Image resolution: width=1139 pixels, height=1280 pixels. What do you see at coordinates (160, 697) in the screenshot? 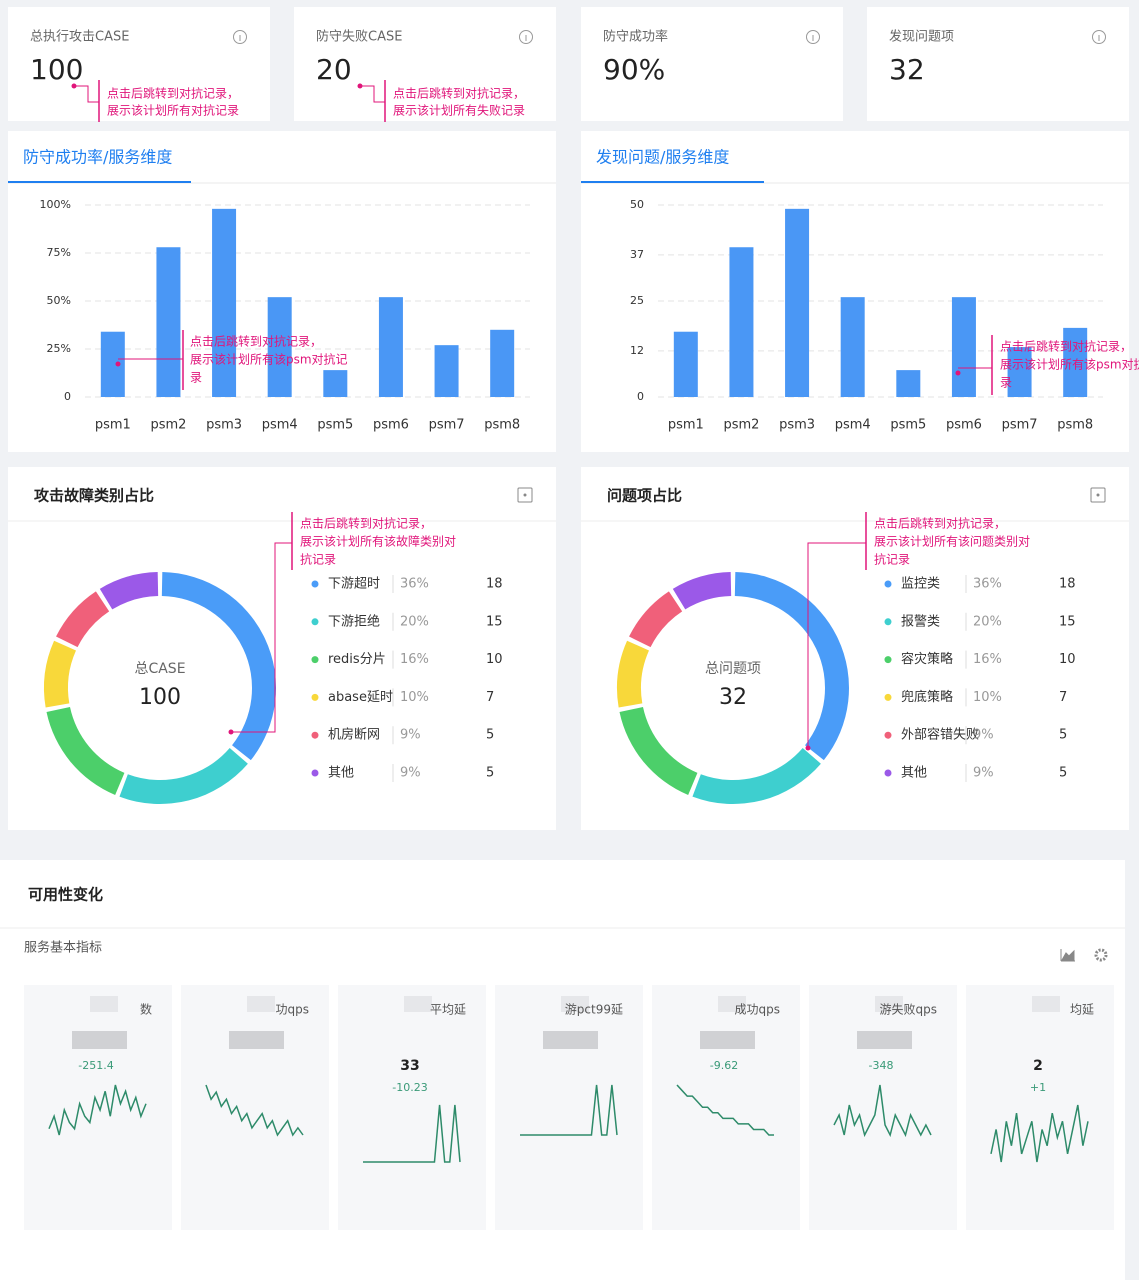
I see `center-value: 100` at bounding box center [160, 697].